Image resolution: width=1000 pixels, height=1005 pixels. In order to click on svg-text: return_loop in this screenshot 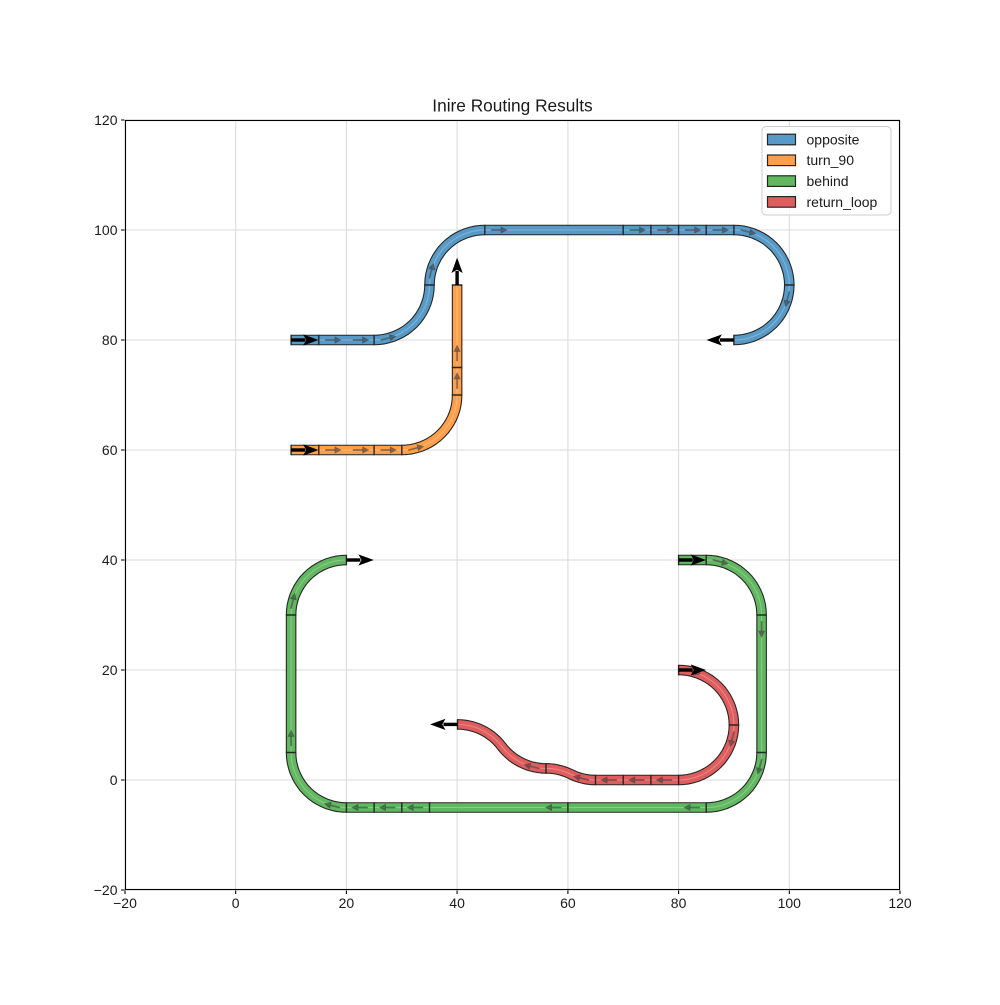, I will do `click(842, 202)`.